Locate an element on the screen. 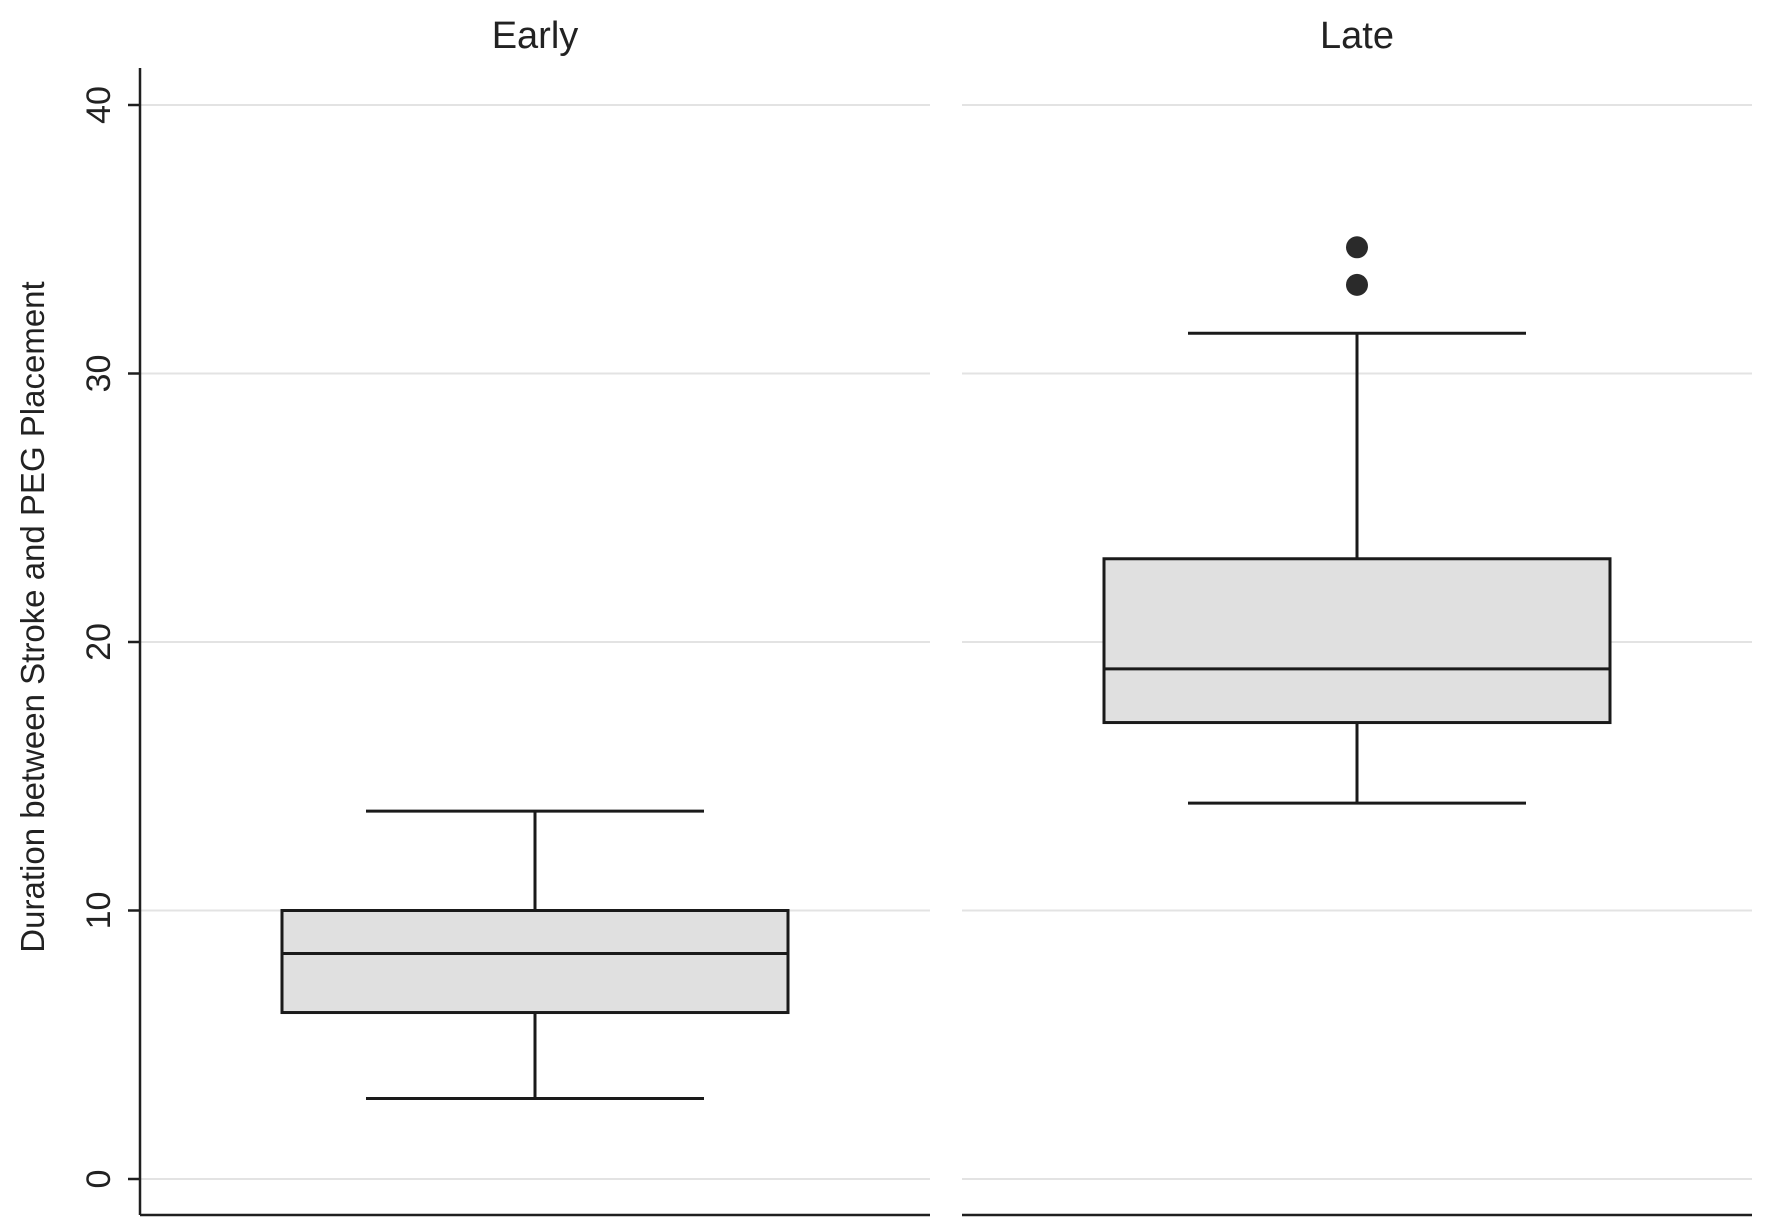 This screenshot has width=1772, height=1227. y-tick-label-10: 10 is located at coordinates (99, 911).